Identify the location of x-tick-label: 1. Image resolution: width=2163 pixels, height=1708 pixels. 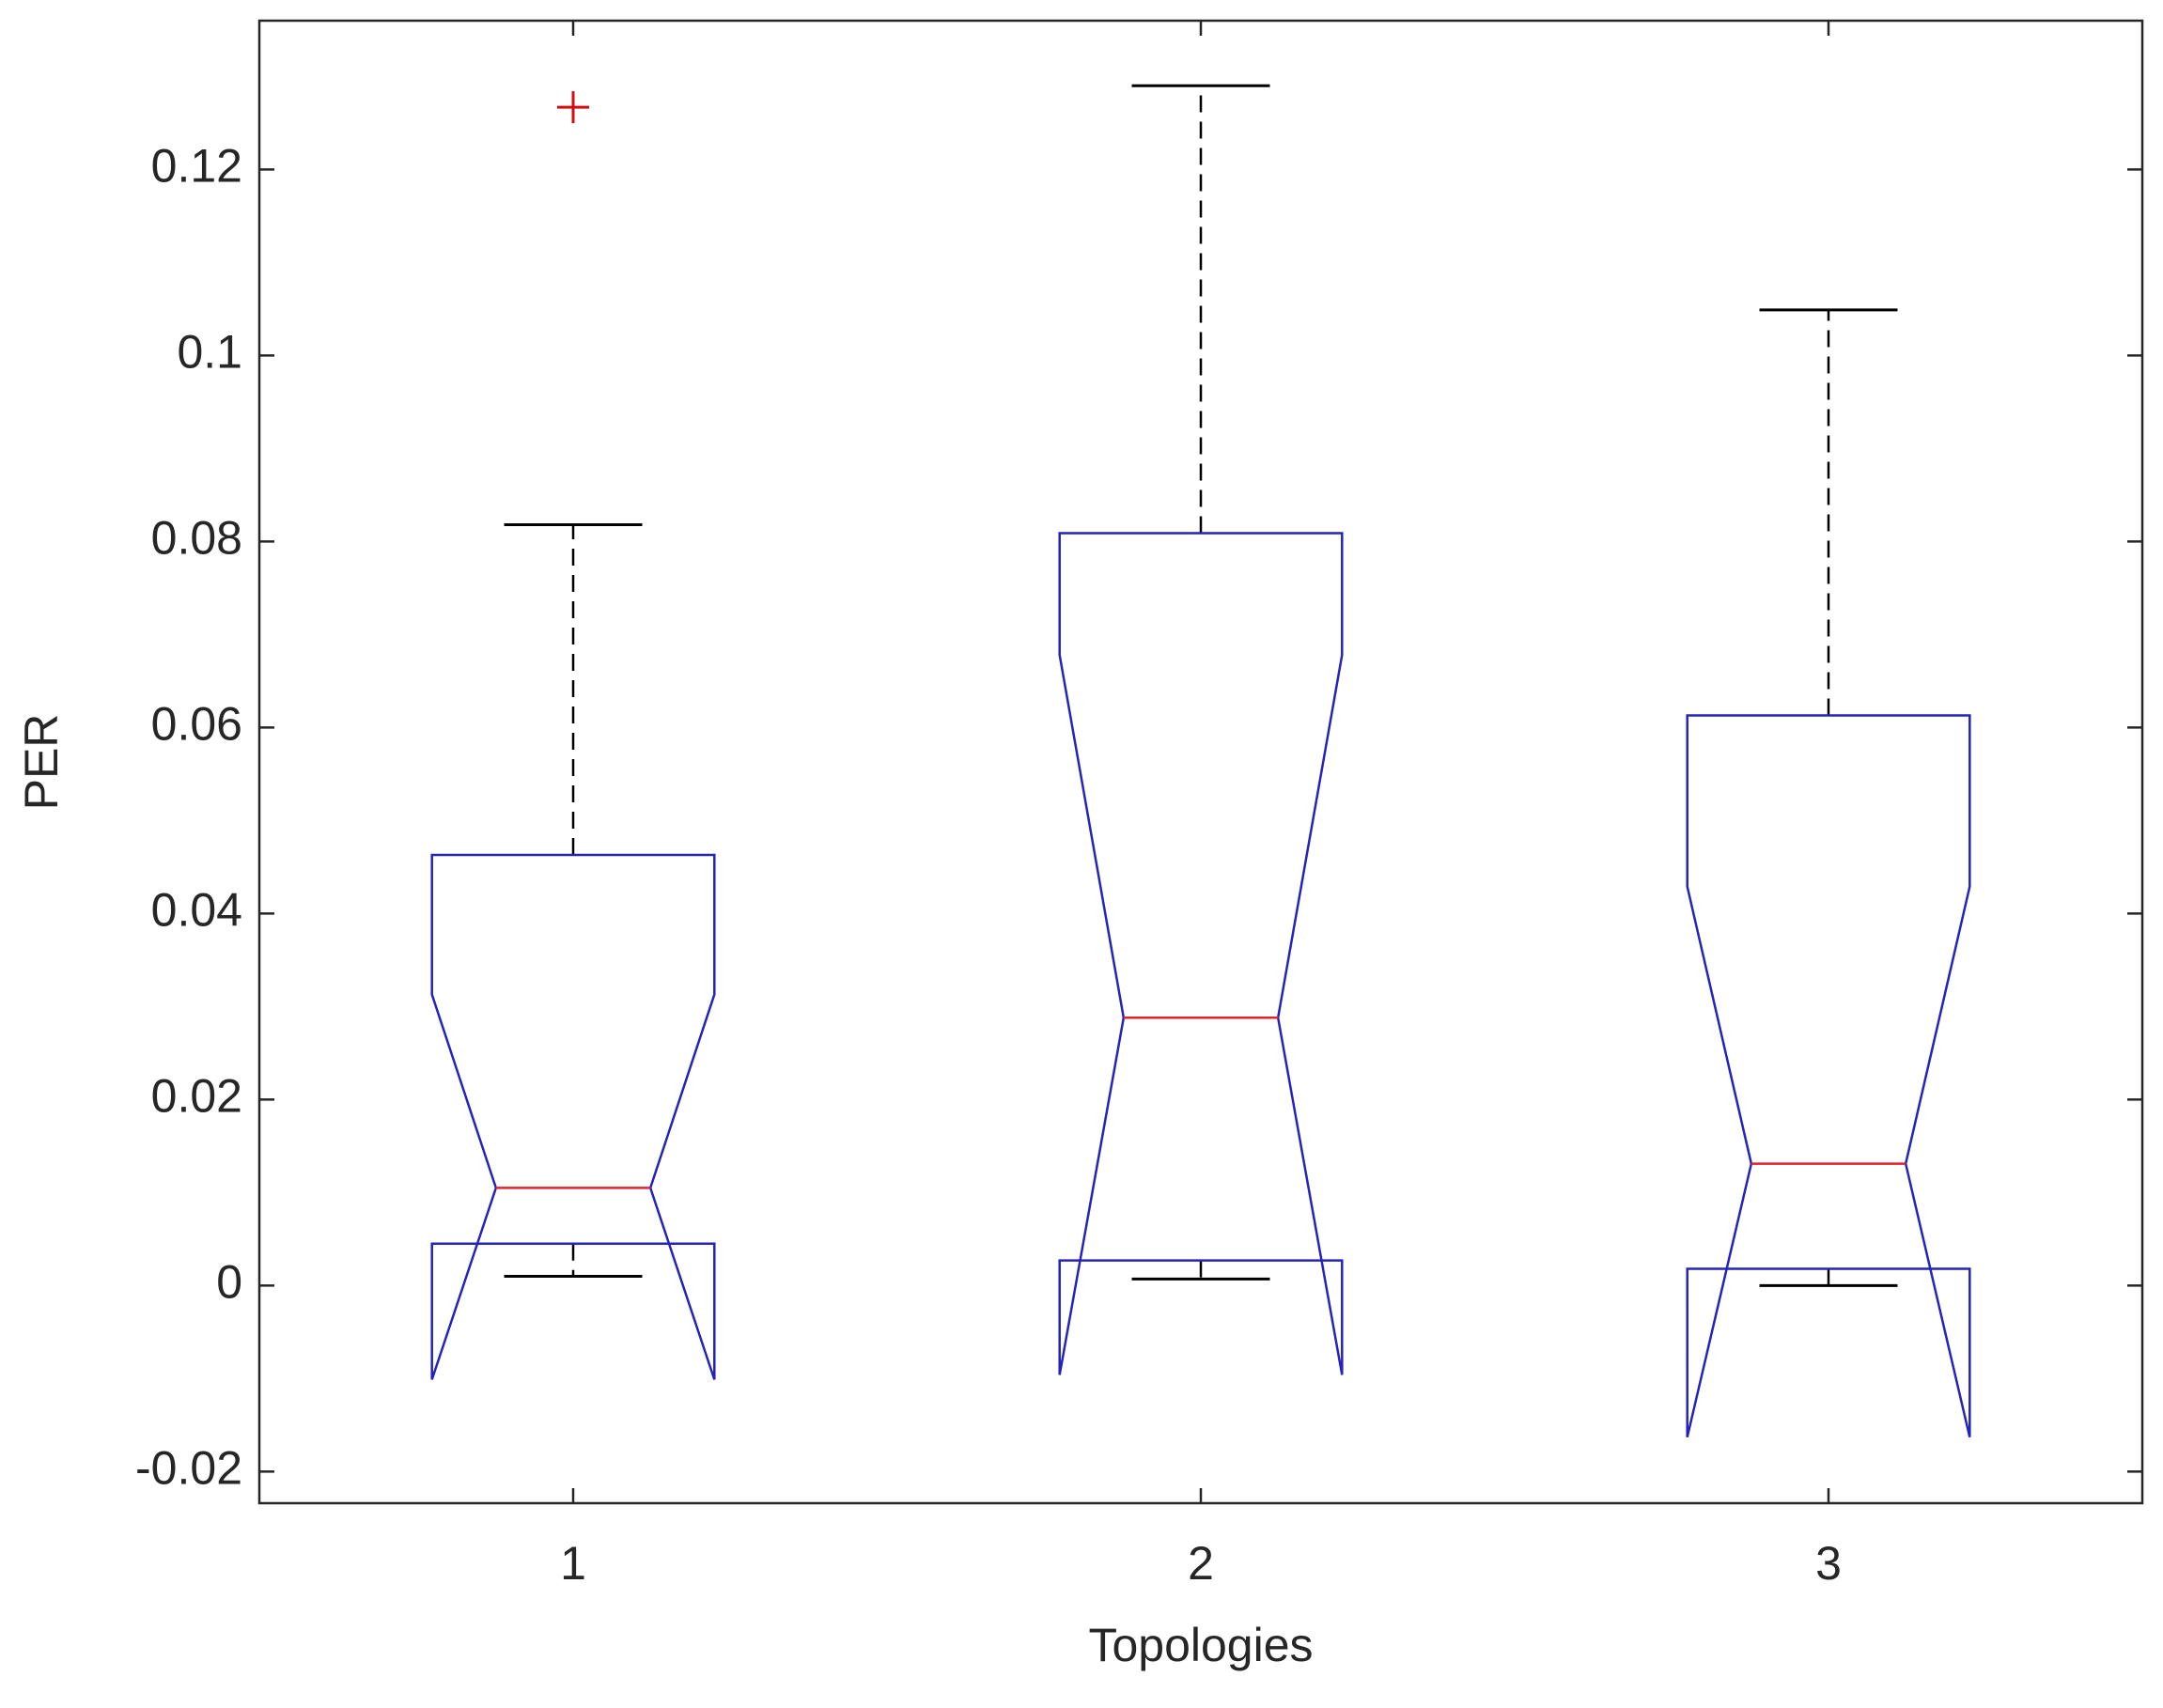
(573, 1563).